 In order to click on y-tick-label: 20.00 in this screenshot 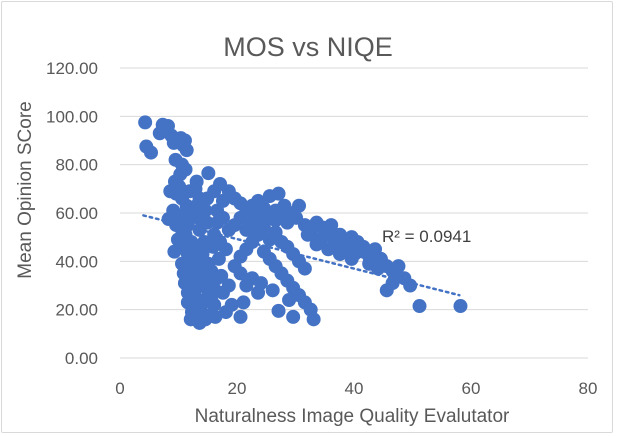, I will do `click(76, 310)`.